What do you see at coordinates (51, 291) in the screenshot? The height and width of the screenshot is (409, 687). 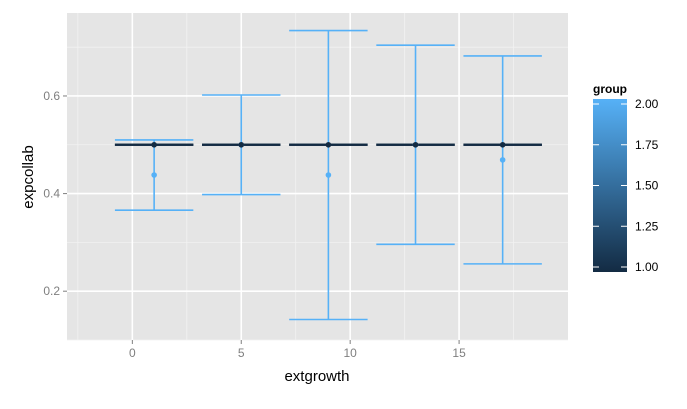 I see `y-tick-label: 0.2` at bounding box center [51, 291].